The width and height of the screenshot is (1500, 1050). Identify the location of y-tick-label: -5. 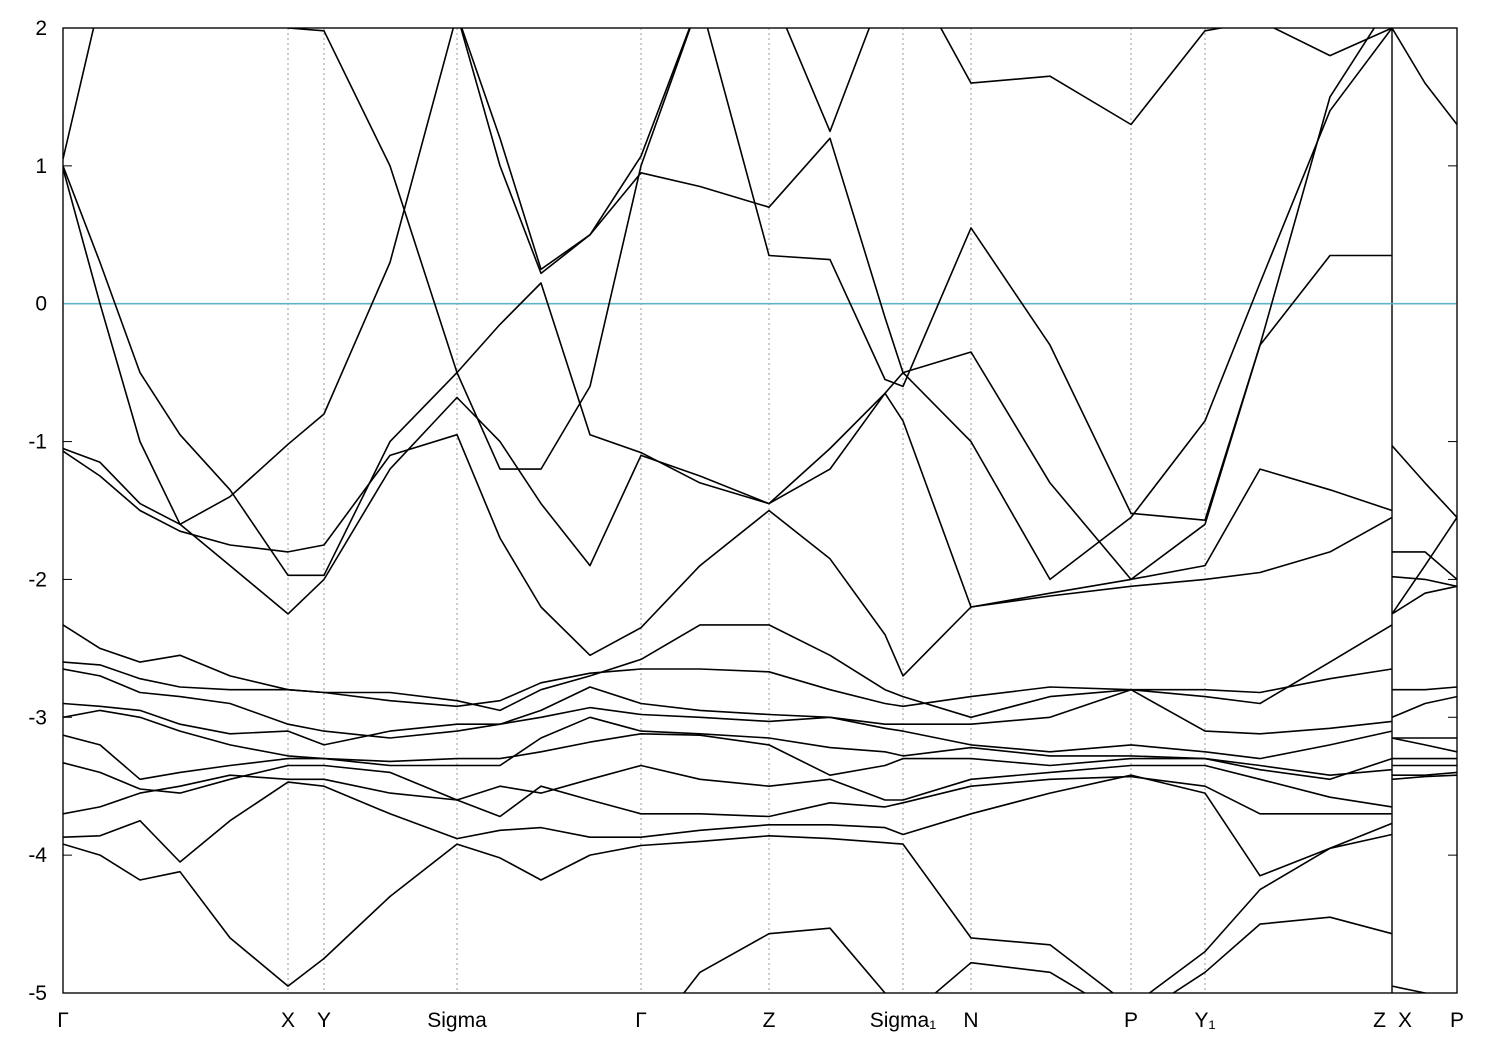
(37, 993).